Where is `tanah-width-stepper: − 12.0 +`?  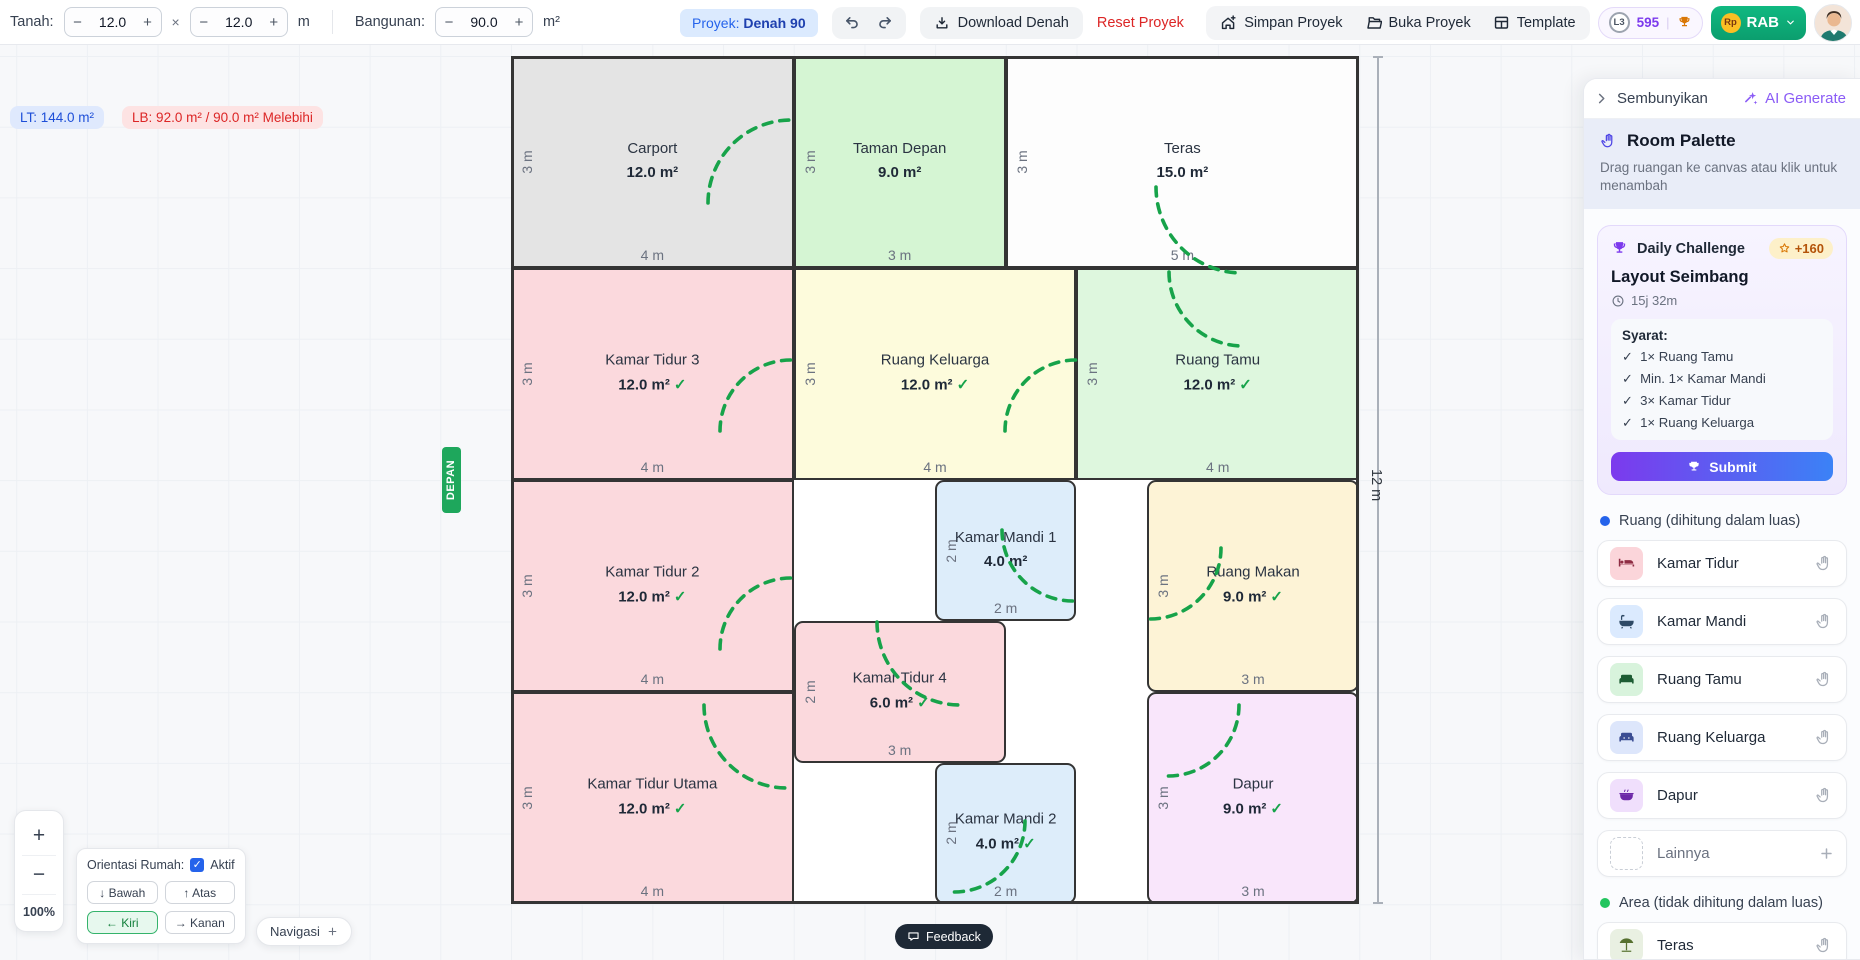 tanah-width-stepper: − 12.0 + is located at coordinates (112, 22).